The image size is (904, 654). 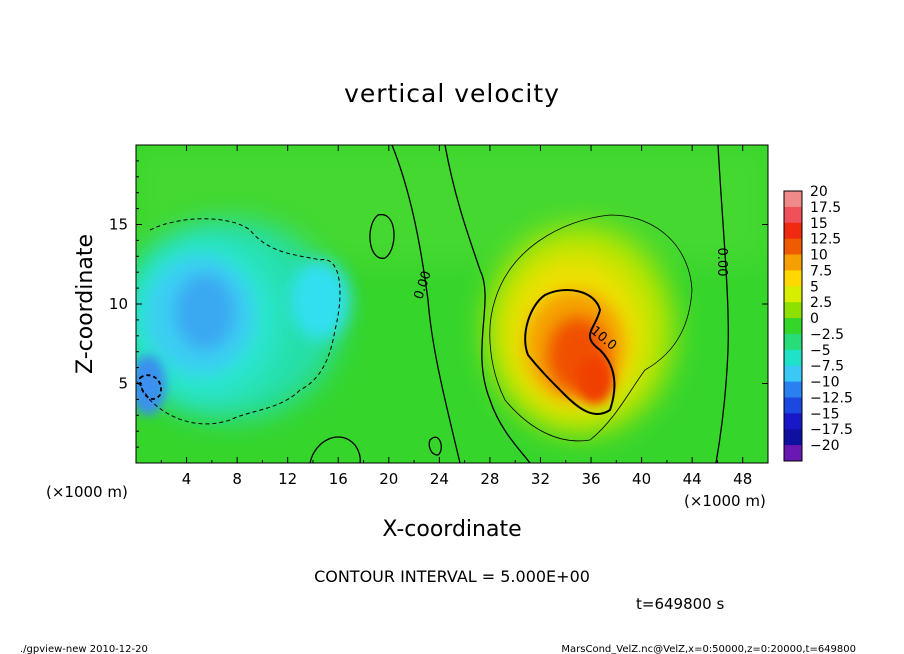 What do you see at coordinates (819, 256) in the screenshot?
I see `colorbar-label: 10` at bounding box center [819, 256].